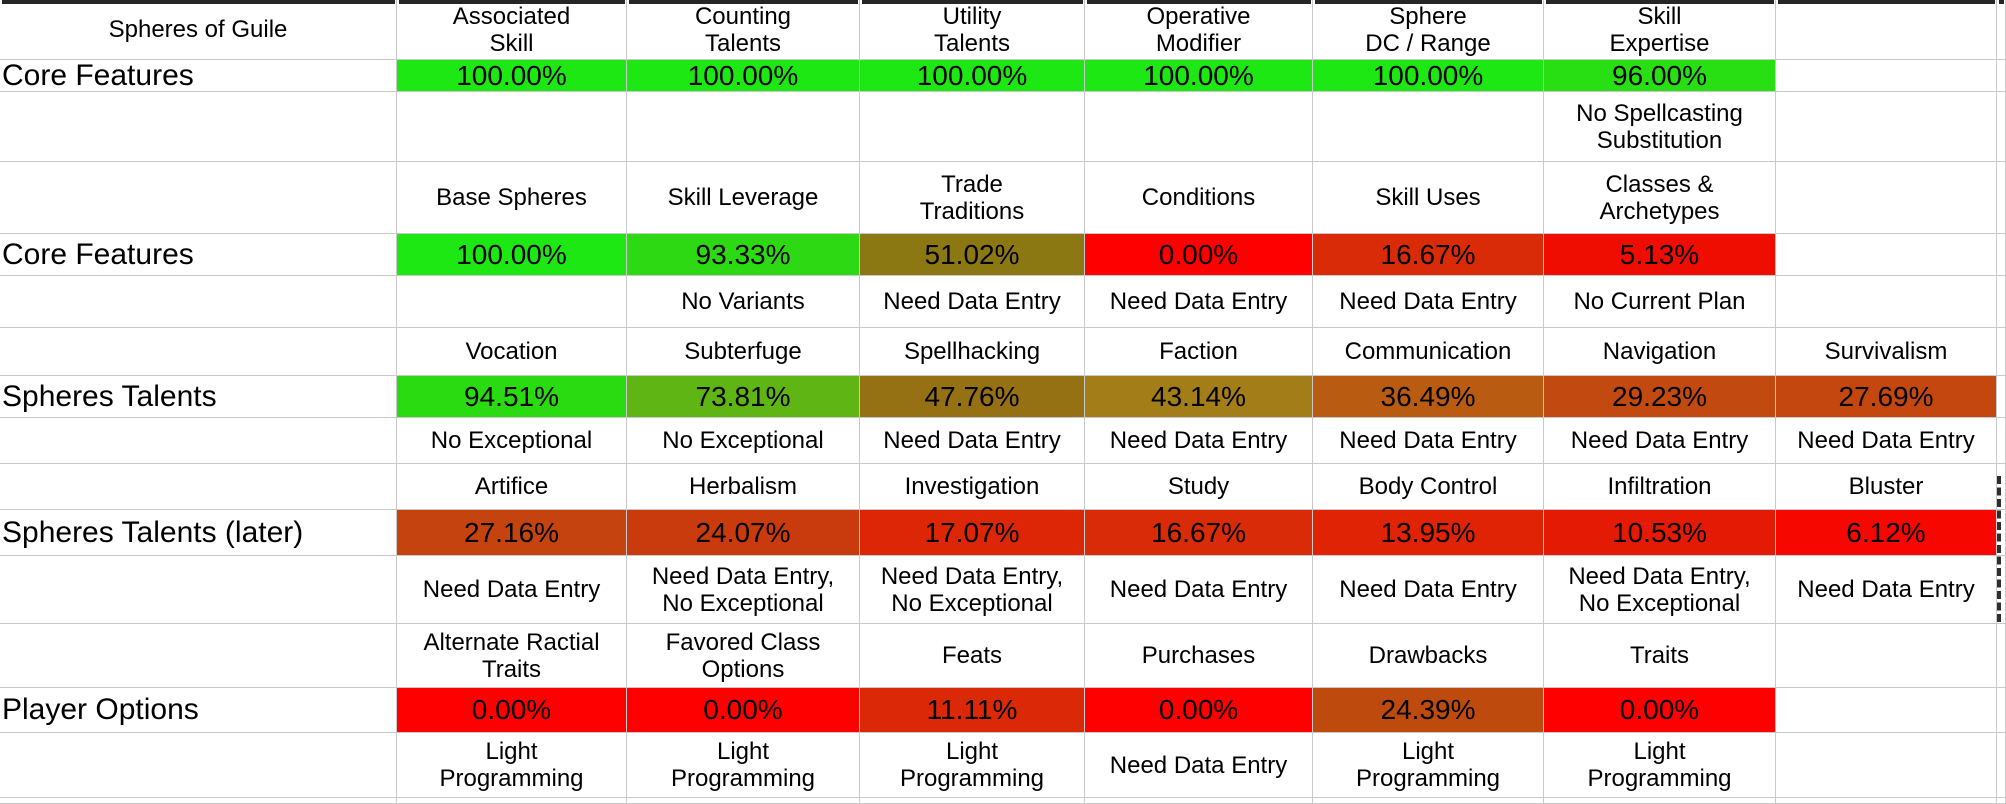  What do you see at coordinates (743, 397) in the screenshot?
I see `percent-value-cell: 73.81%` at bounding box center [743, 397].